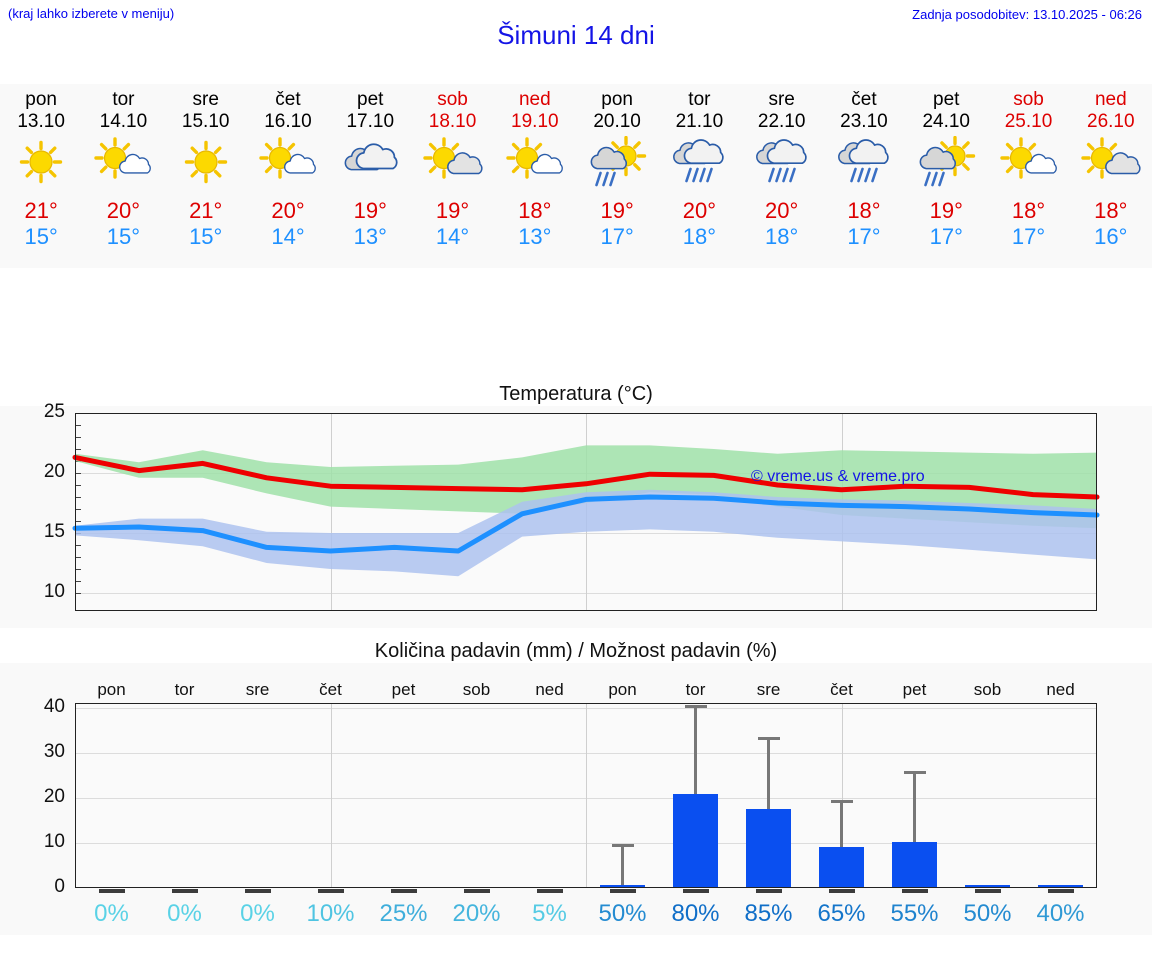  What do you see at coordinates (699, 176) in the screenshot?
I see `day-column-8: tor 21.10 20° 18°` at bounding box center [699, 176].